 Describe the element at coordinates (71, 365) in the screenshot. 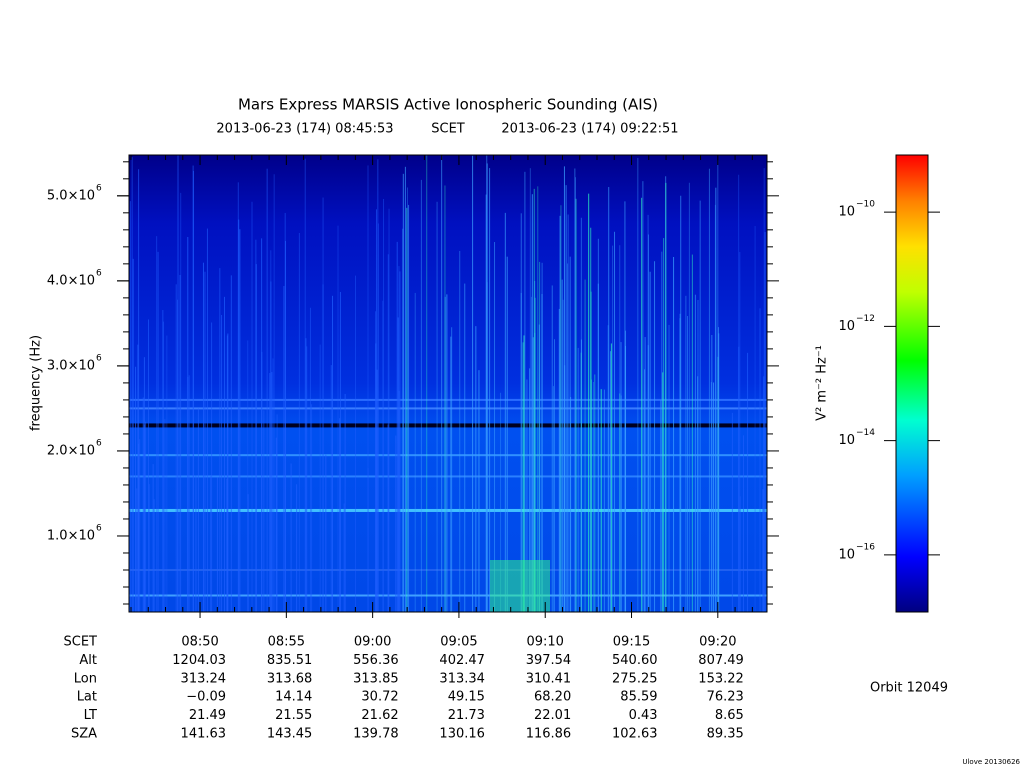

I see `y-tick-mantissa: 3.0×10` at that location.